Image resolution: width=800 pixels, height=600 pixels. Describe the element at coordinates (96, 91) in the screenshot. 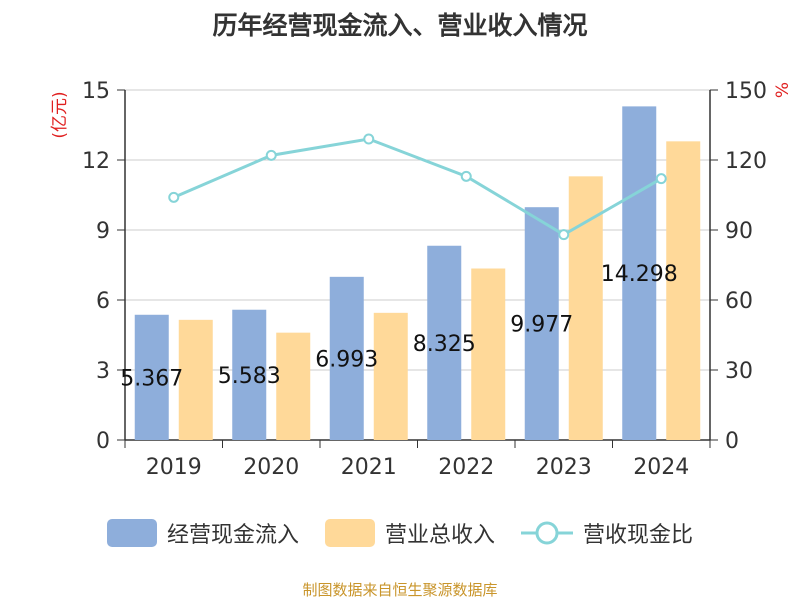

I see `y-left-tick-label: 15` at that location.